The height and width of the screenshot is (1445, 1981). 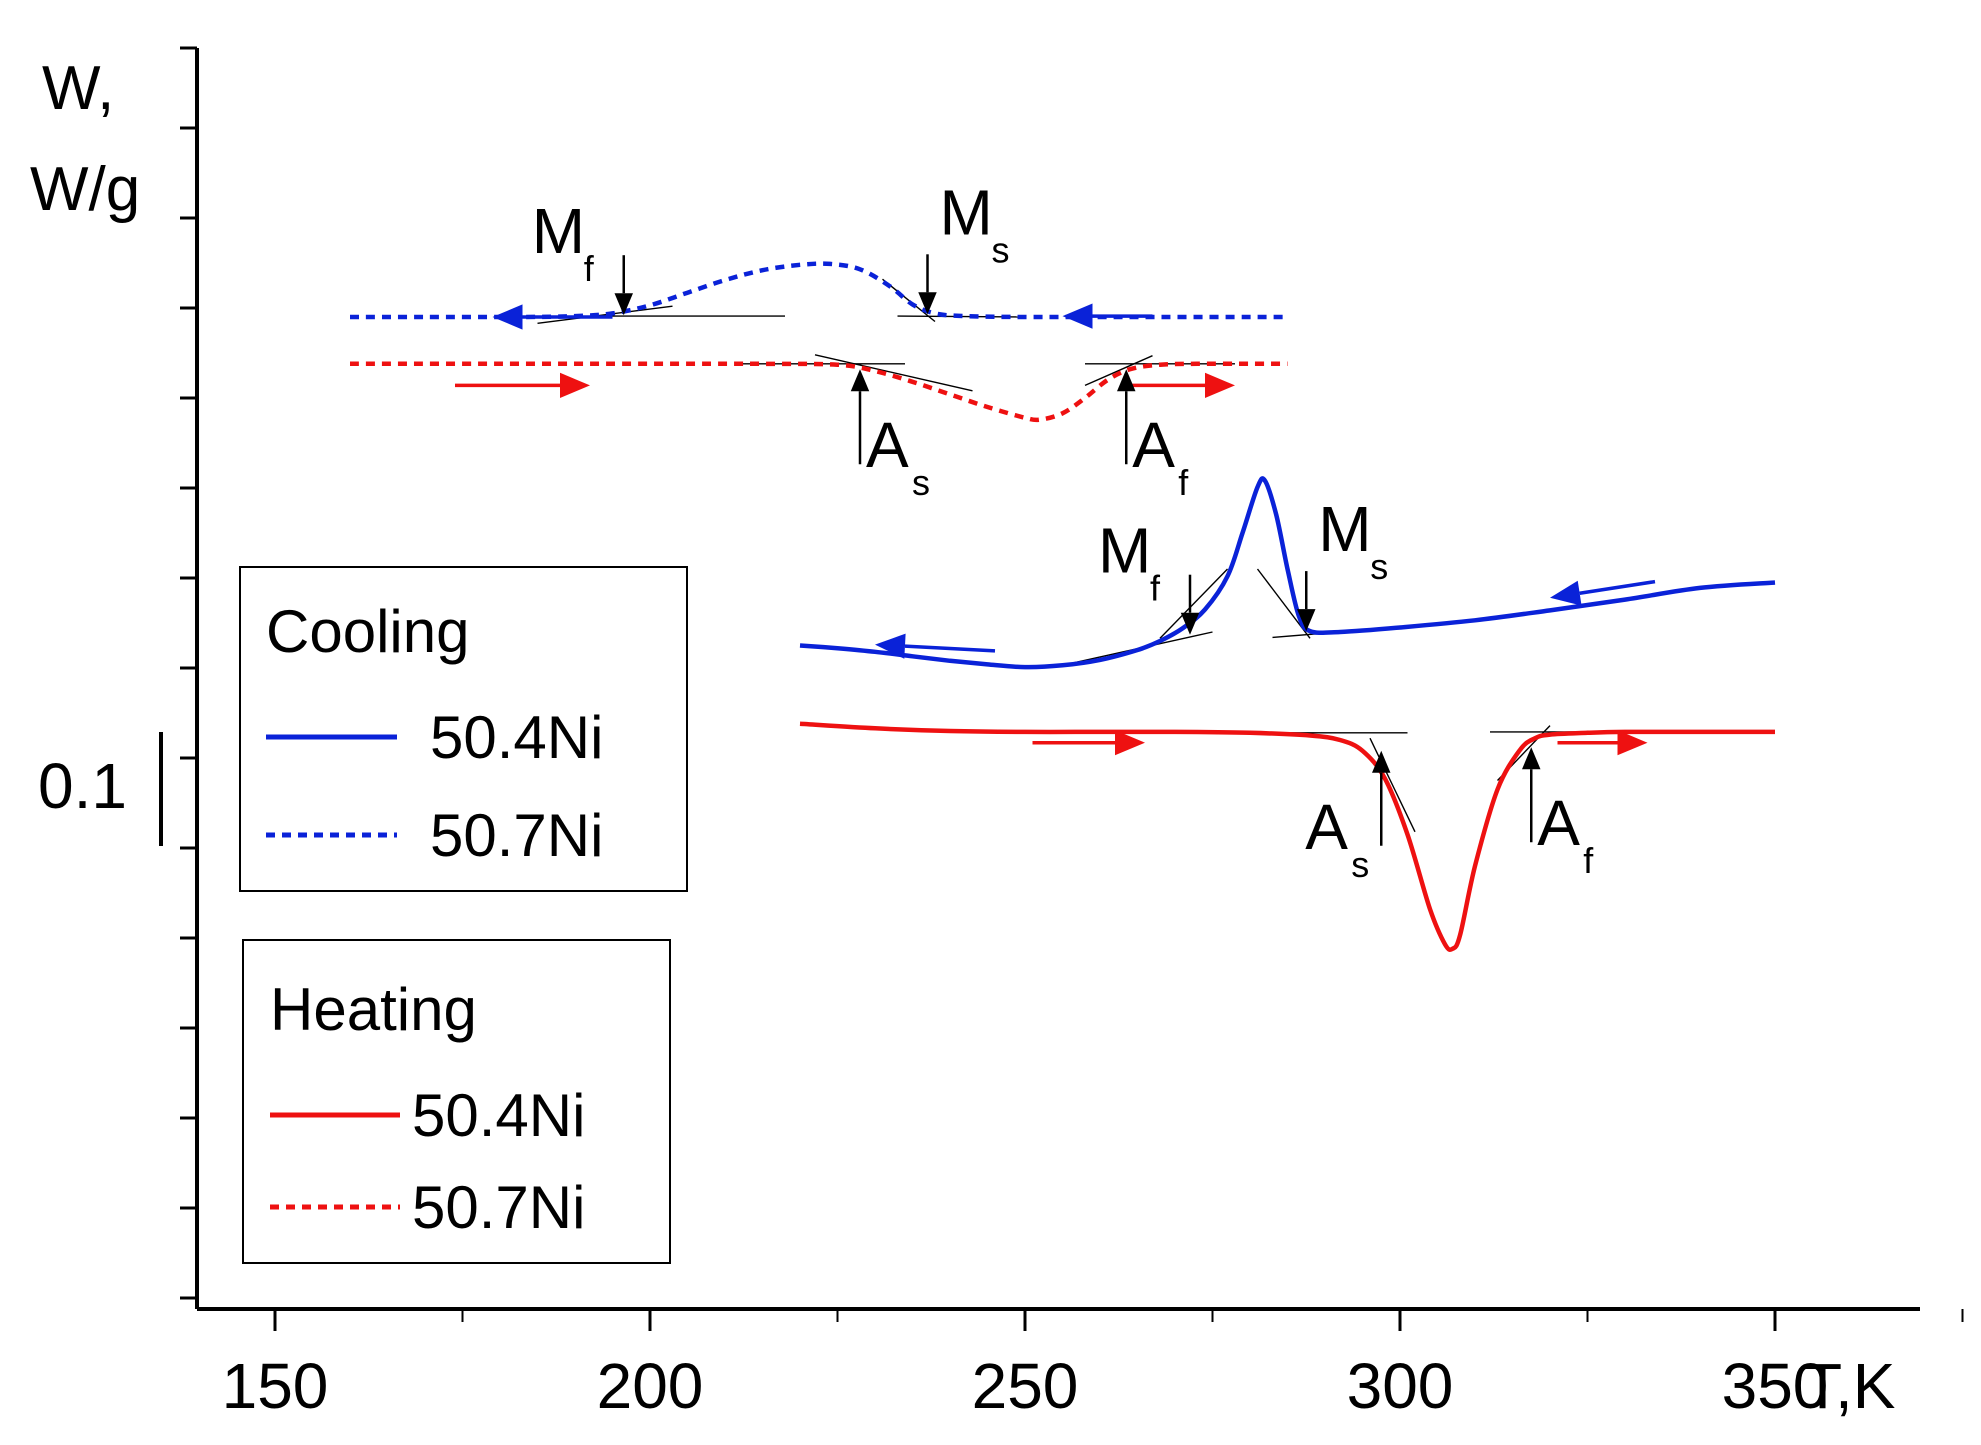 I want to click on direction-arrow-4-head, so click(x=1220, y=385).